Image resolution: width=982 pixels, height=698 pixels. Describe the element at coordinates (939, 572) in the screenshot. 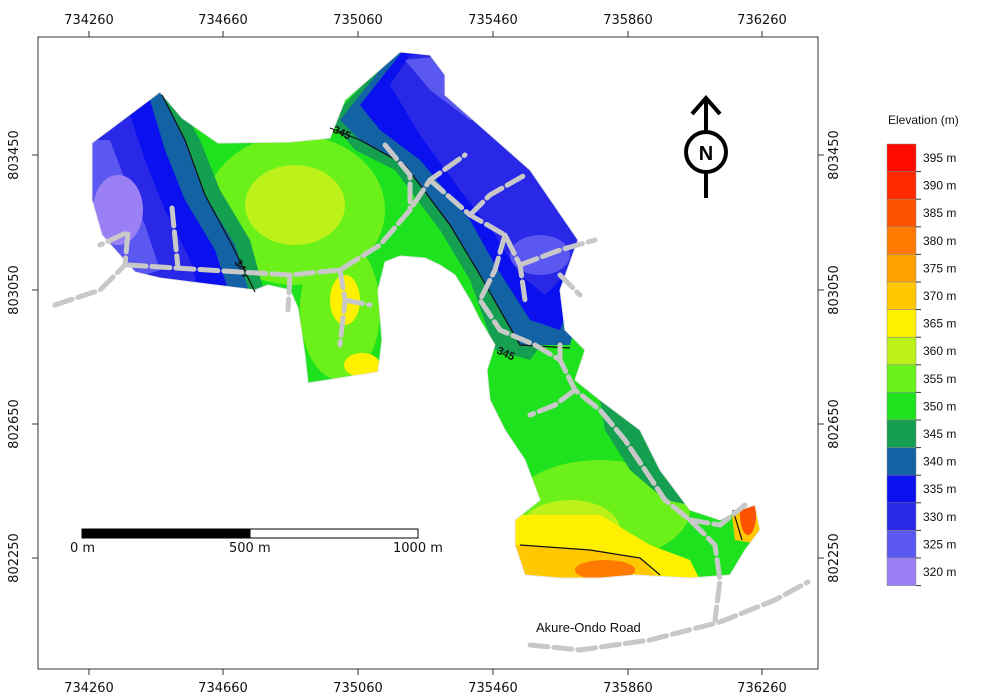

I see `legend-label: 320 m` at that location.